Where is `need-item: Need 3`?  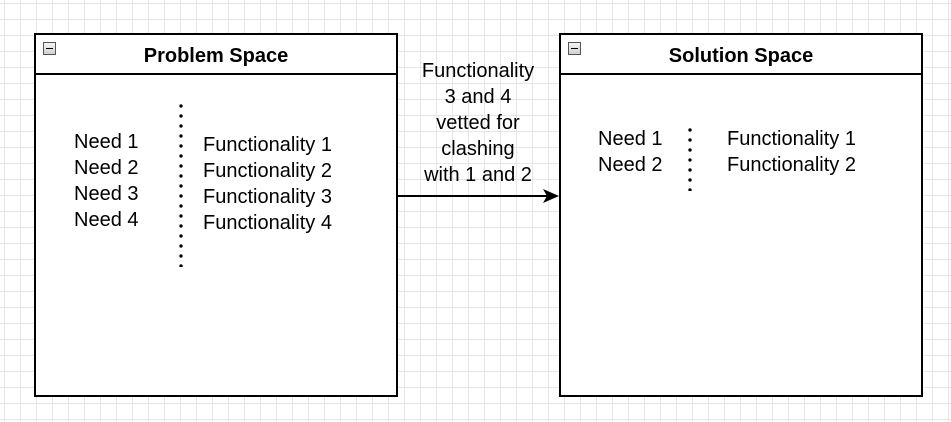
need-item: Need 3 is located at coordinates (106, 194).